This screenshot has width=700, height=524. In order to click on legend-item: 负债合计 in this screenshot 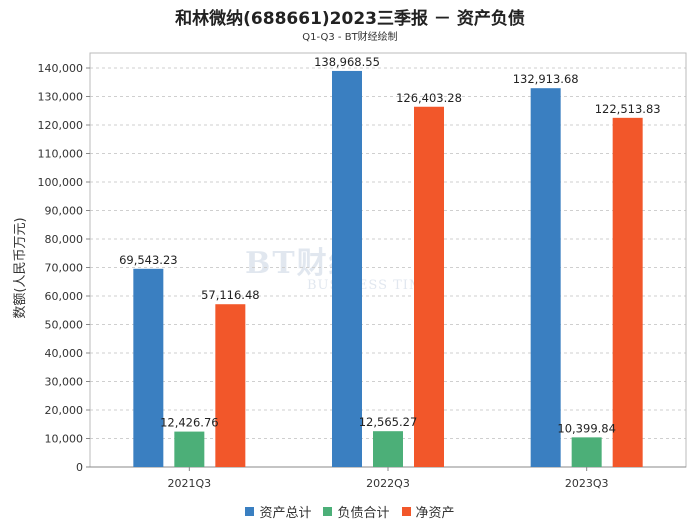, I will do `click(356, 511)`.